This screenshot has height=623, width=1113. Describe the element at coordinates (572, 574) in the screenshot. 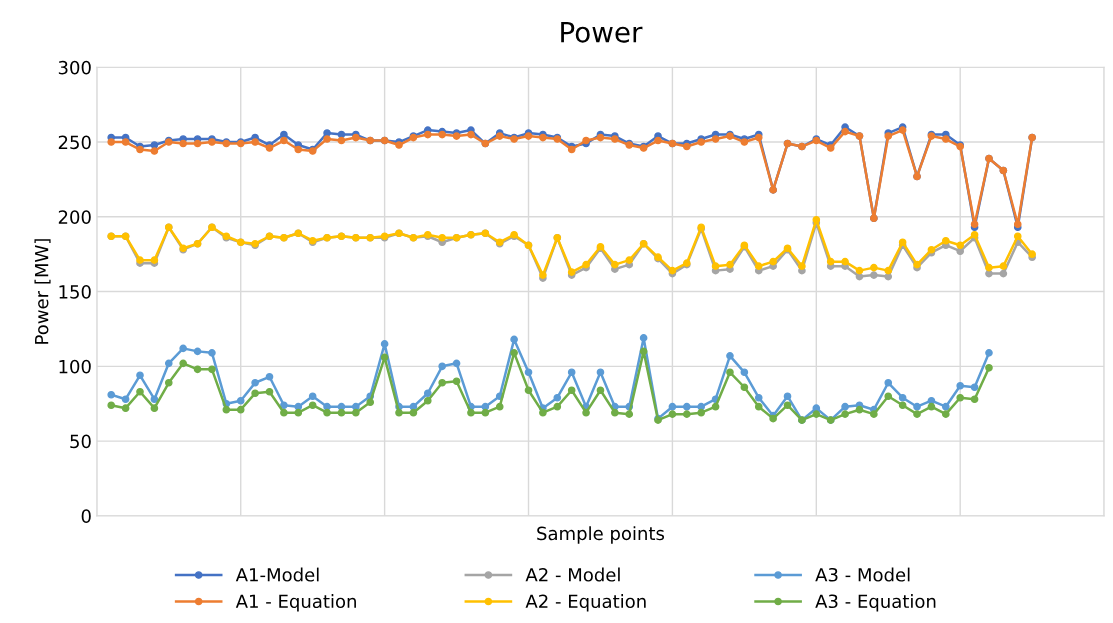

I see `legend-label: A2 - Model` at that location.